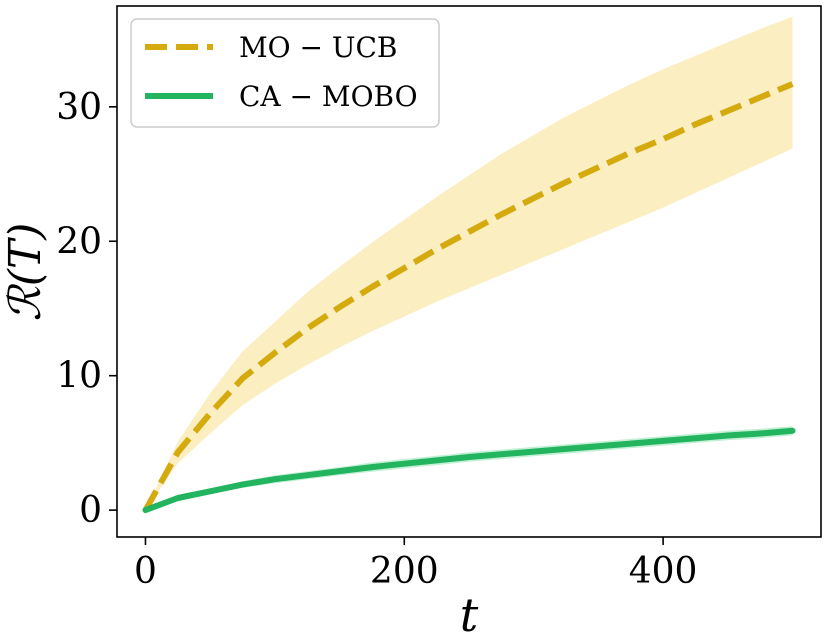 The height and width of the screenshot is (637, 830). I want to click on y-axis-label: ℛ(T), so click(25, 272).